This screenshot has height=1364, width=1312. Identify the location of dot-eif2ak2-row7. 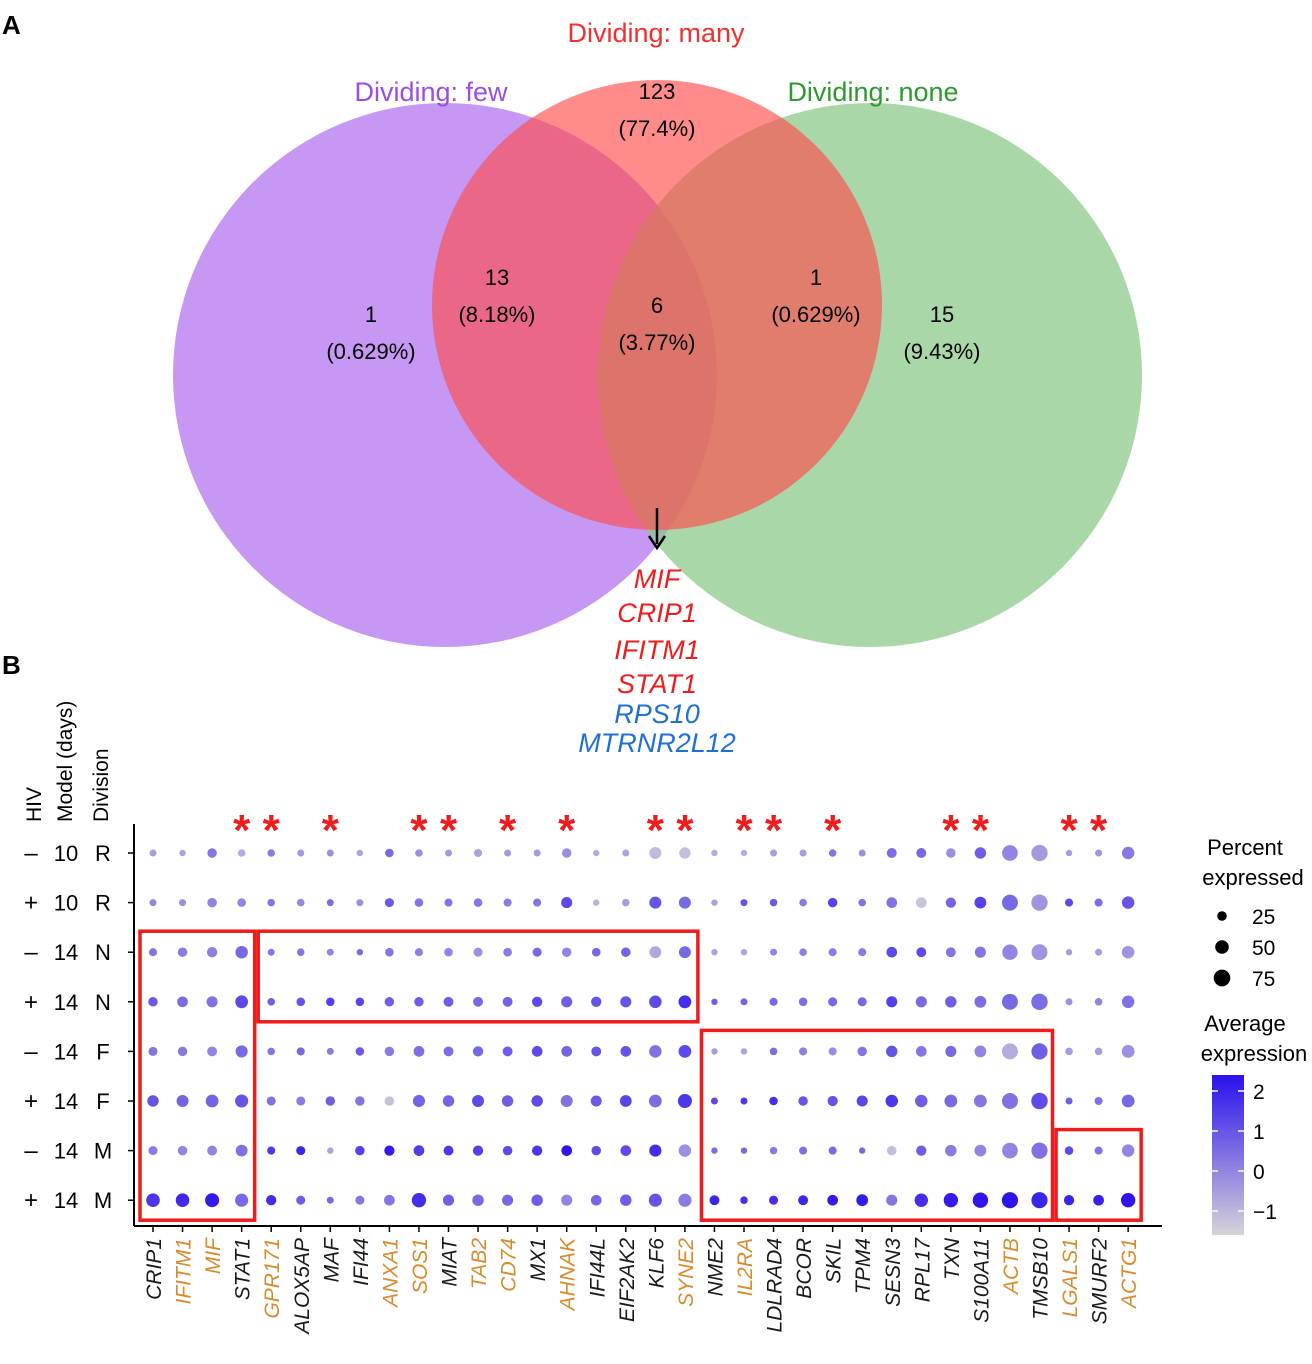
(626, 1200).